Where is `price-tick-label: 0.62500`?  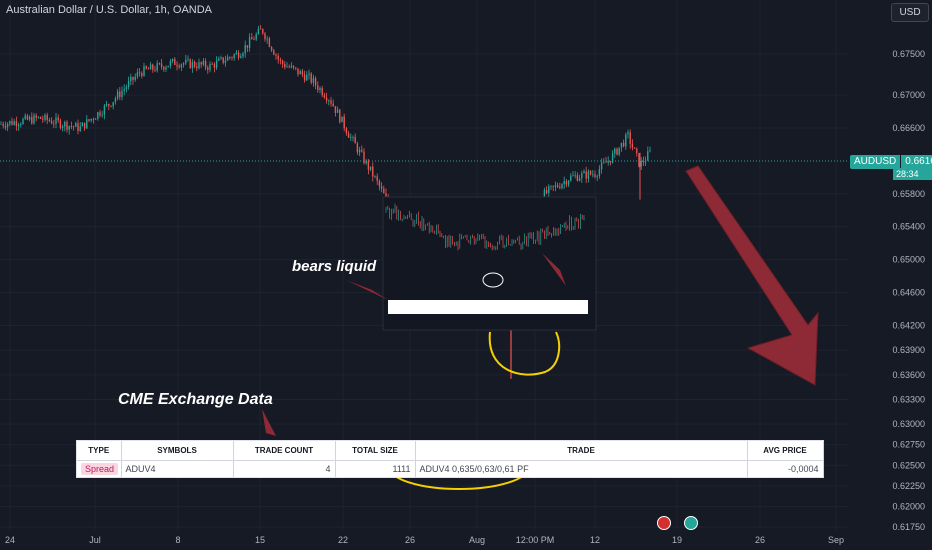 price-tick-label: 0.62500 is located at coordinates (908, 465).